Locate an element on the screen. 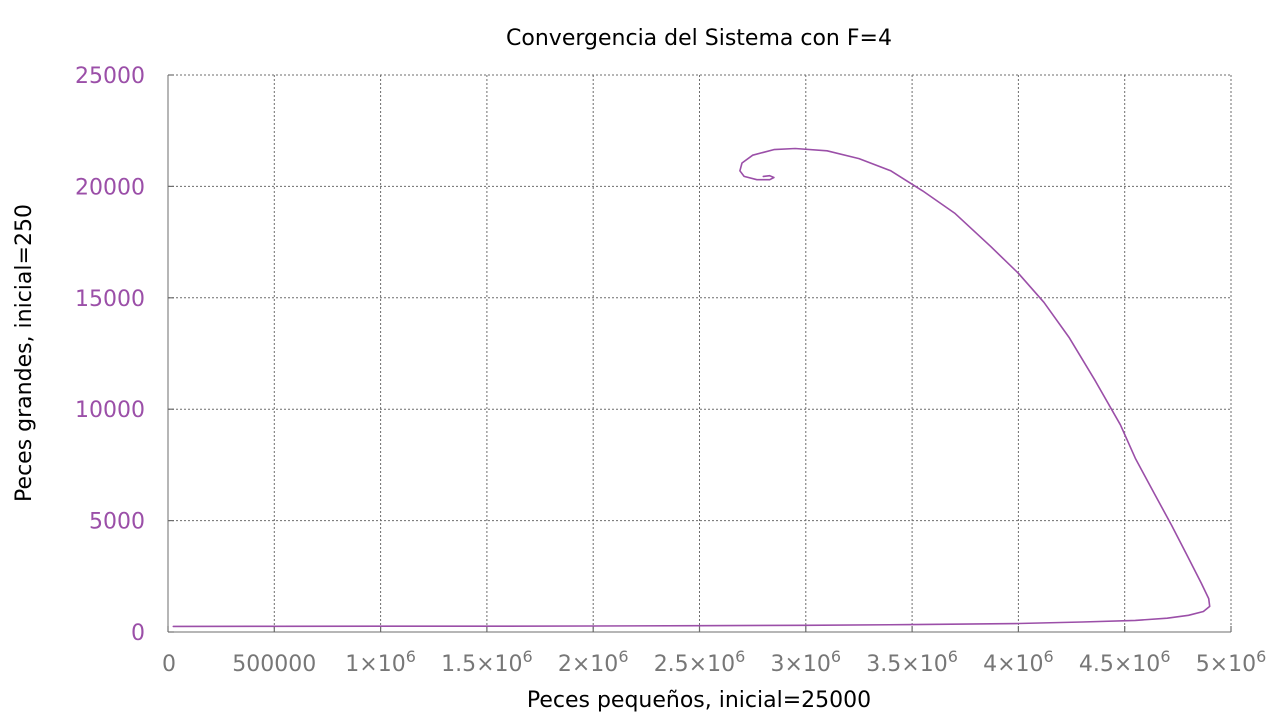 Image resolution: width=1280 pixels, height=720 pixels. y-tick-label: 0 is located at coordinates (138, 633).